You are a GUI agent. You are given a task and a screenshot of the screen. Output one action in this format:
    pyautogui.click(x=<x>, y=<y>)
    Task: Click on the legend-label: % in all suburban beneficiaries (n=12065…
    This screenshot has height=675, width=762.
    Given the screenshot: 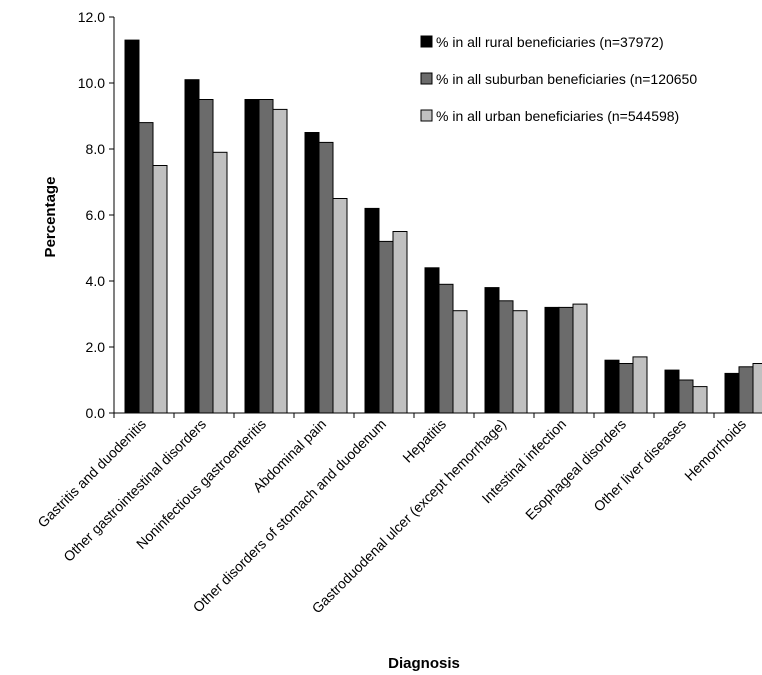 What is the action you would take?
    pyautogui.click(x=566, y=79)
    